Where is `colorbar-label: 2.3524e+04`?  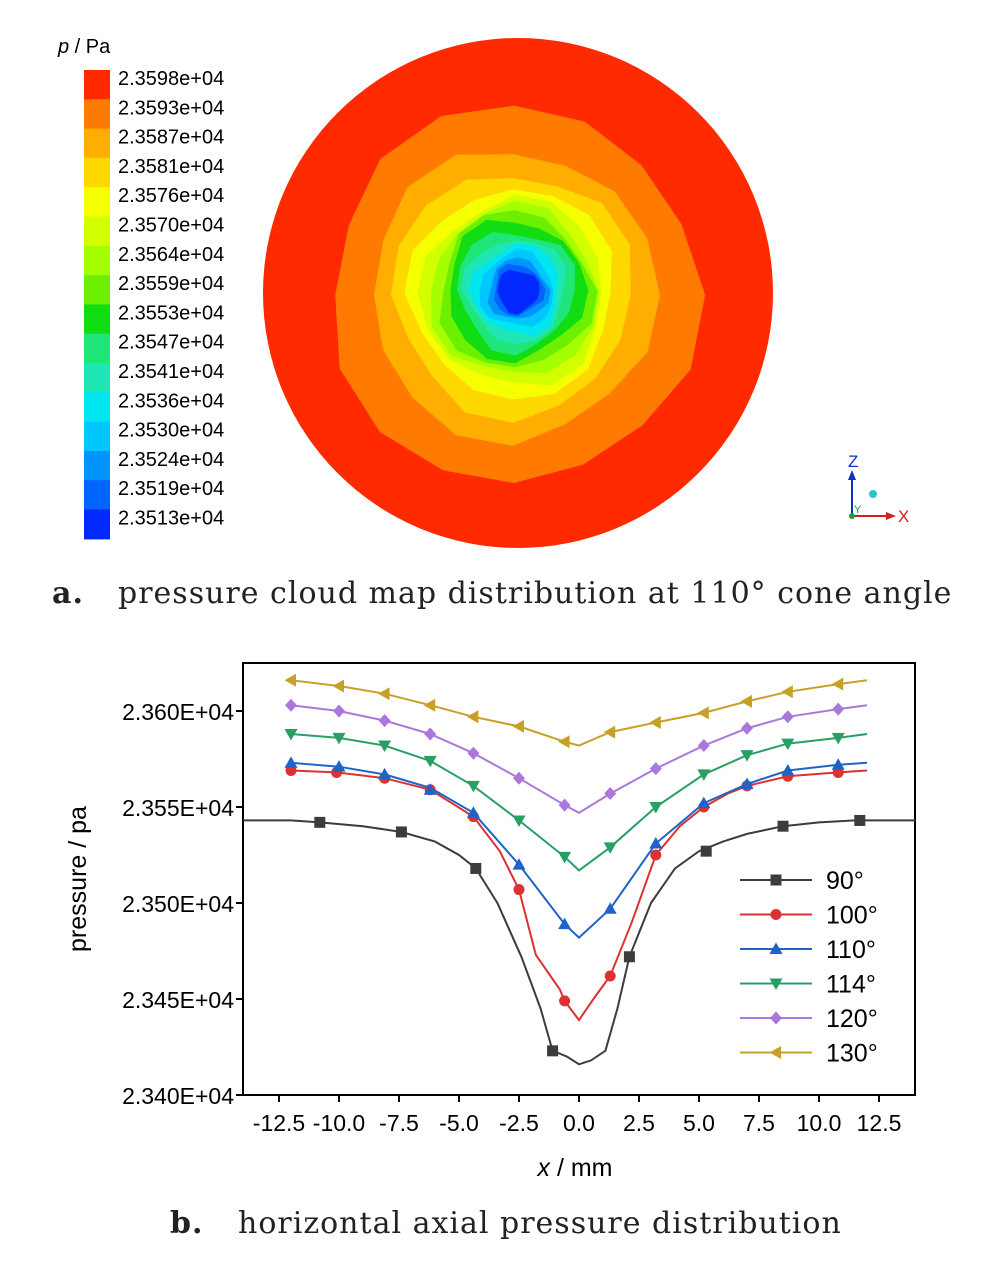 colorbar-label: 2.3524e+04 is located at coordinates (171, 460).